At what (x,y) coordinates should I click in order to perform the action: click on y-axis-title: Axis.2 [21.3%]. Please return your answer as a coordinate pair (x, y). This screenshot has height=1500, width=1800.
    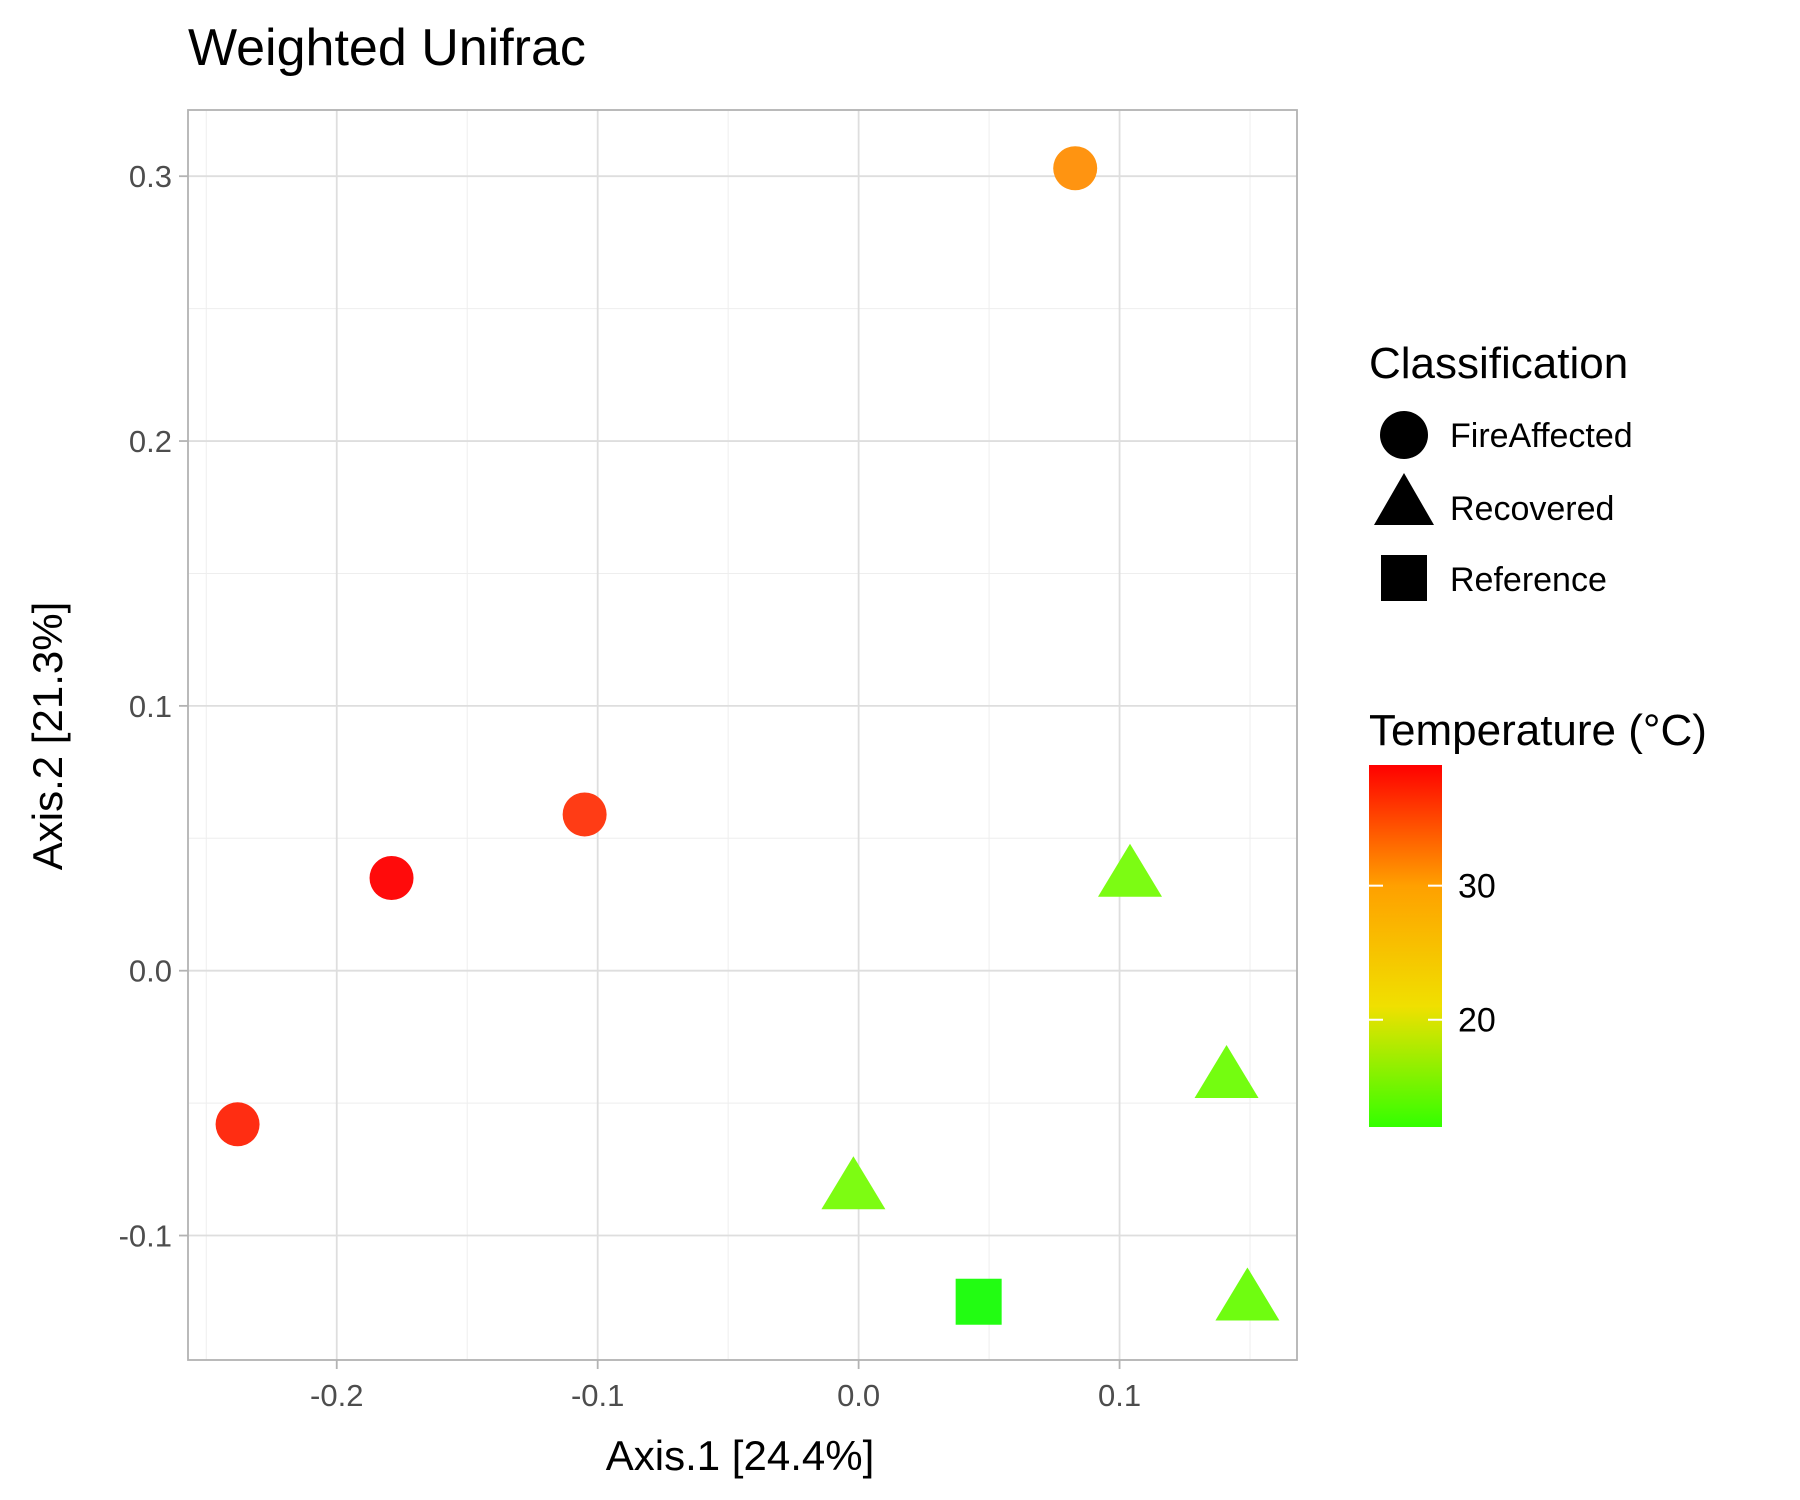
    Looking at the image, I should click on (47, 736).